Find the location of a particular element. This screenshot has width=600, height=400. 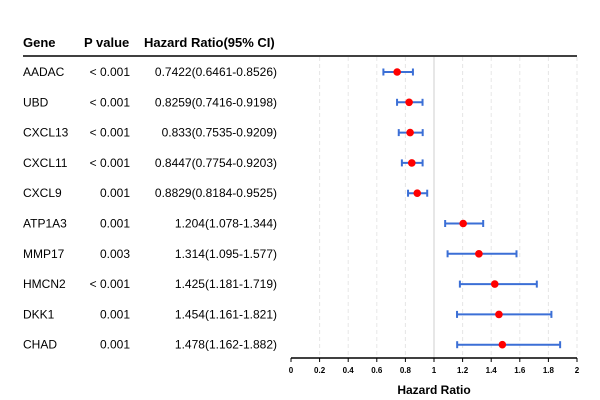

x-tick-label: 1.6 is located at coordinates (520, 370).